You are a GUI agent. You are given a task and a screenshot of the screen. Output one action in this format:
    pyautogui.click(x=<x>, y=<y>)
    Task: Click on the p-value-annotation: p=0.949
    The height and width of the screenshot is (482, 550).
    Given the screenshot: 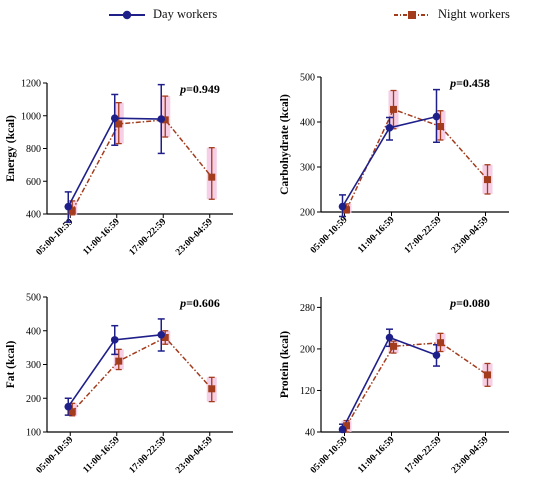 What is the action you would take?
    pyautogui.click(x=199, y=89)
    